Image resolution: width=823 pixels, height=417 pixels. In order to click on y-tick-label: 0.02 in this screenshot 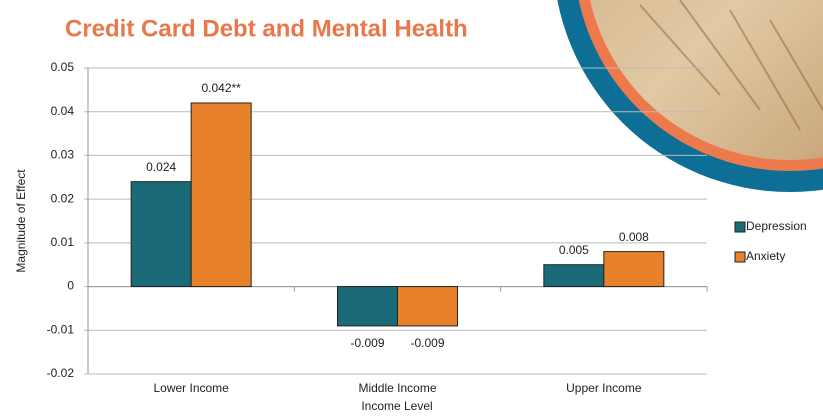, I will do `click(63, 198)`.